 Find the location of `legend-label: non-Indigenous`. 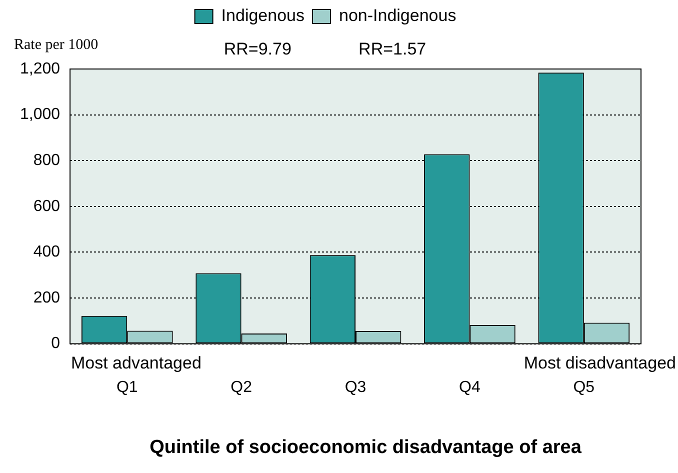

legend-label: non-Indigenous is located at coordinates (397, 16).